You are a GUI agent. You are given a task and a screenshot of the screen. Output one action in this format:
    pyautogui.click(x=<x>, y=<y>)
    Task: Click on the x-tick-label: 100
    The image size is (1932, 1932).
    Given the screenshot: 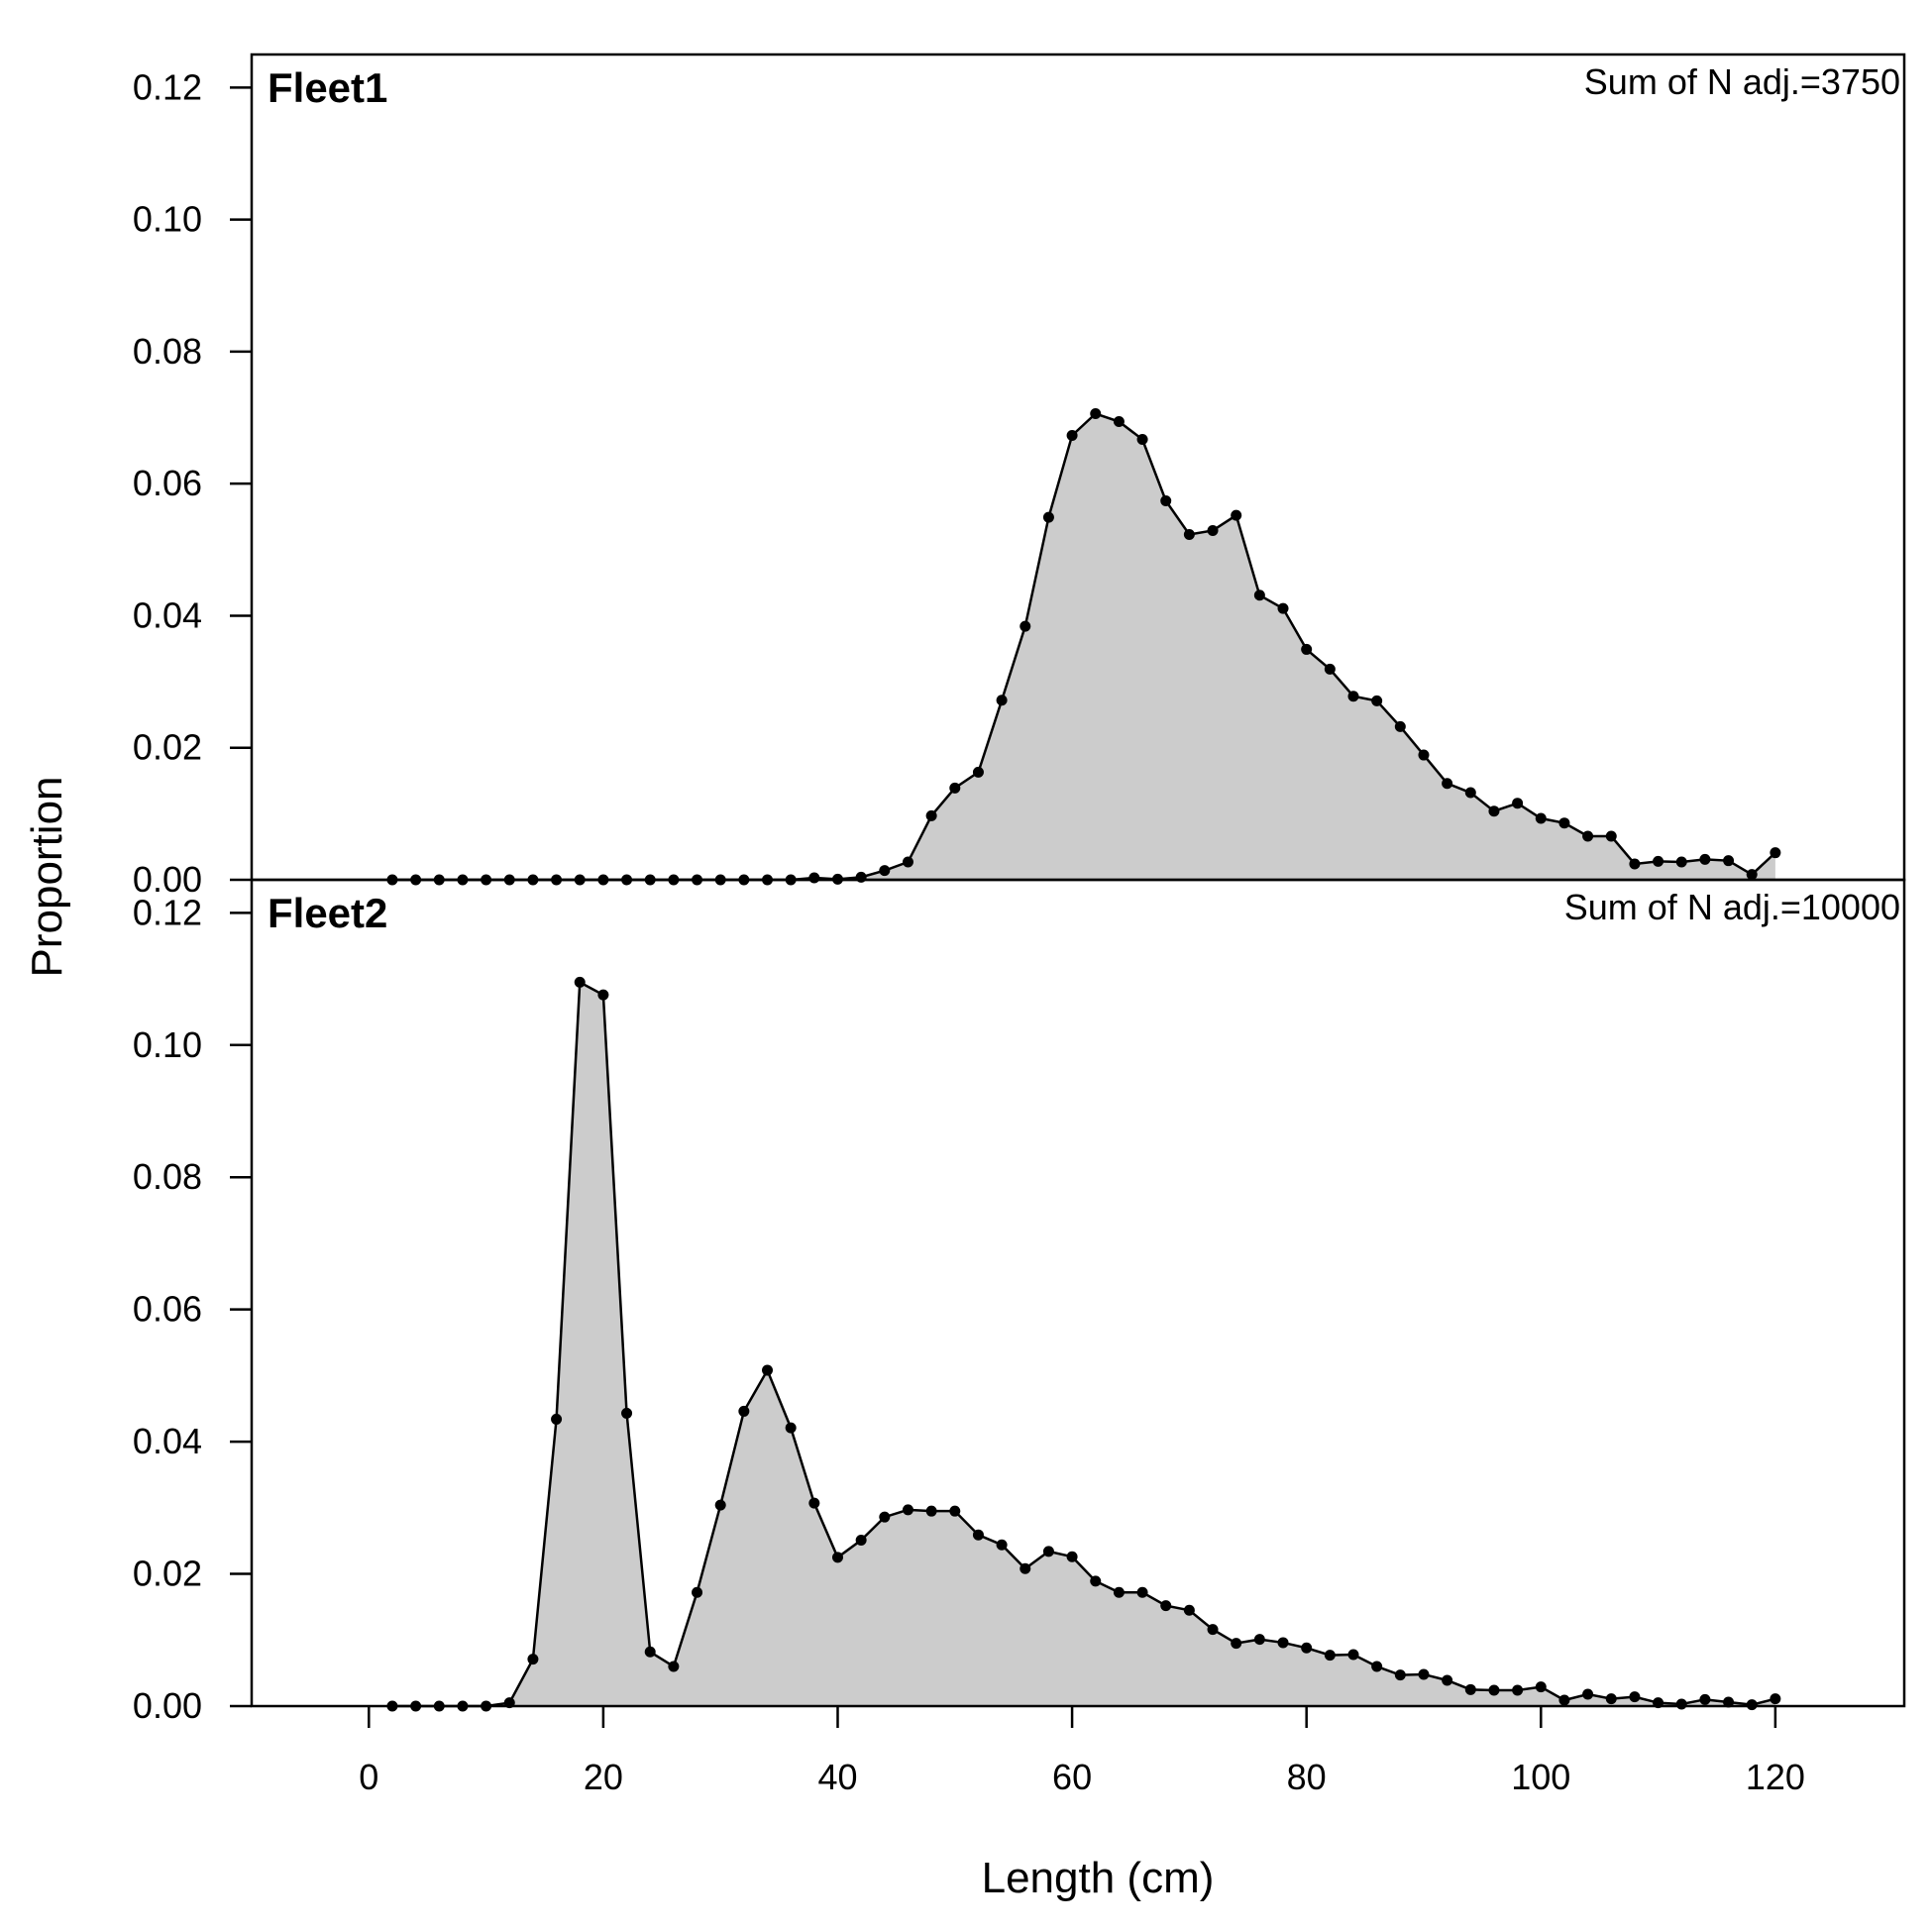 What is the action you would take?
    pyautogui.click(x=1540, y=1777)
    